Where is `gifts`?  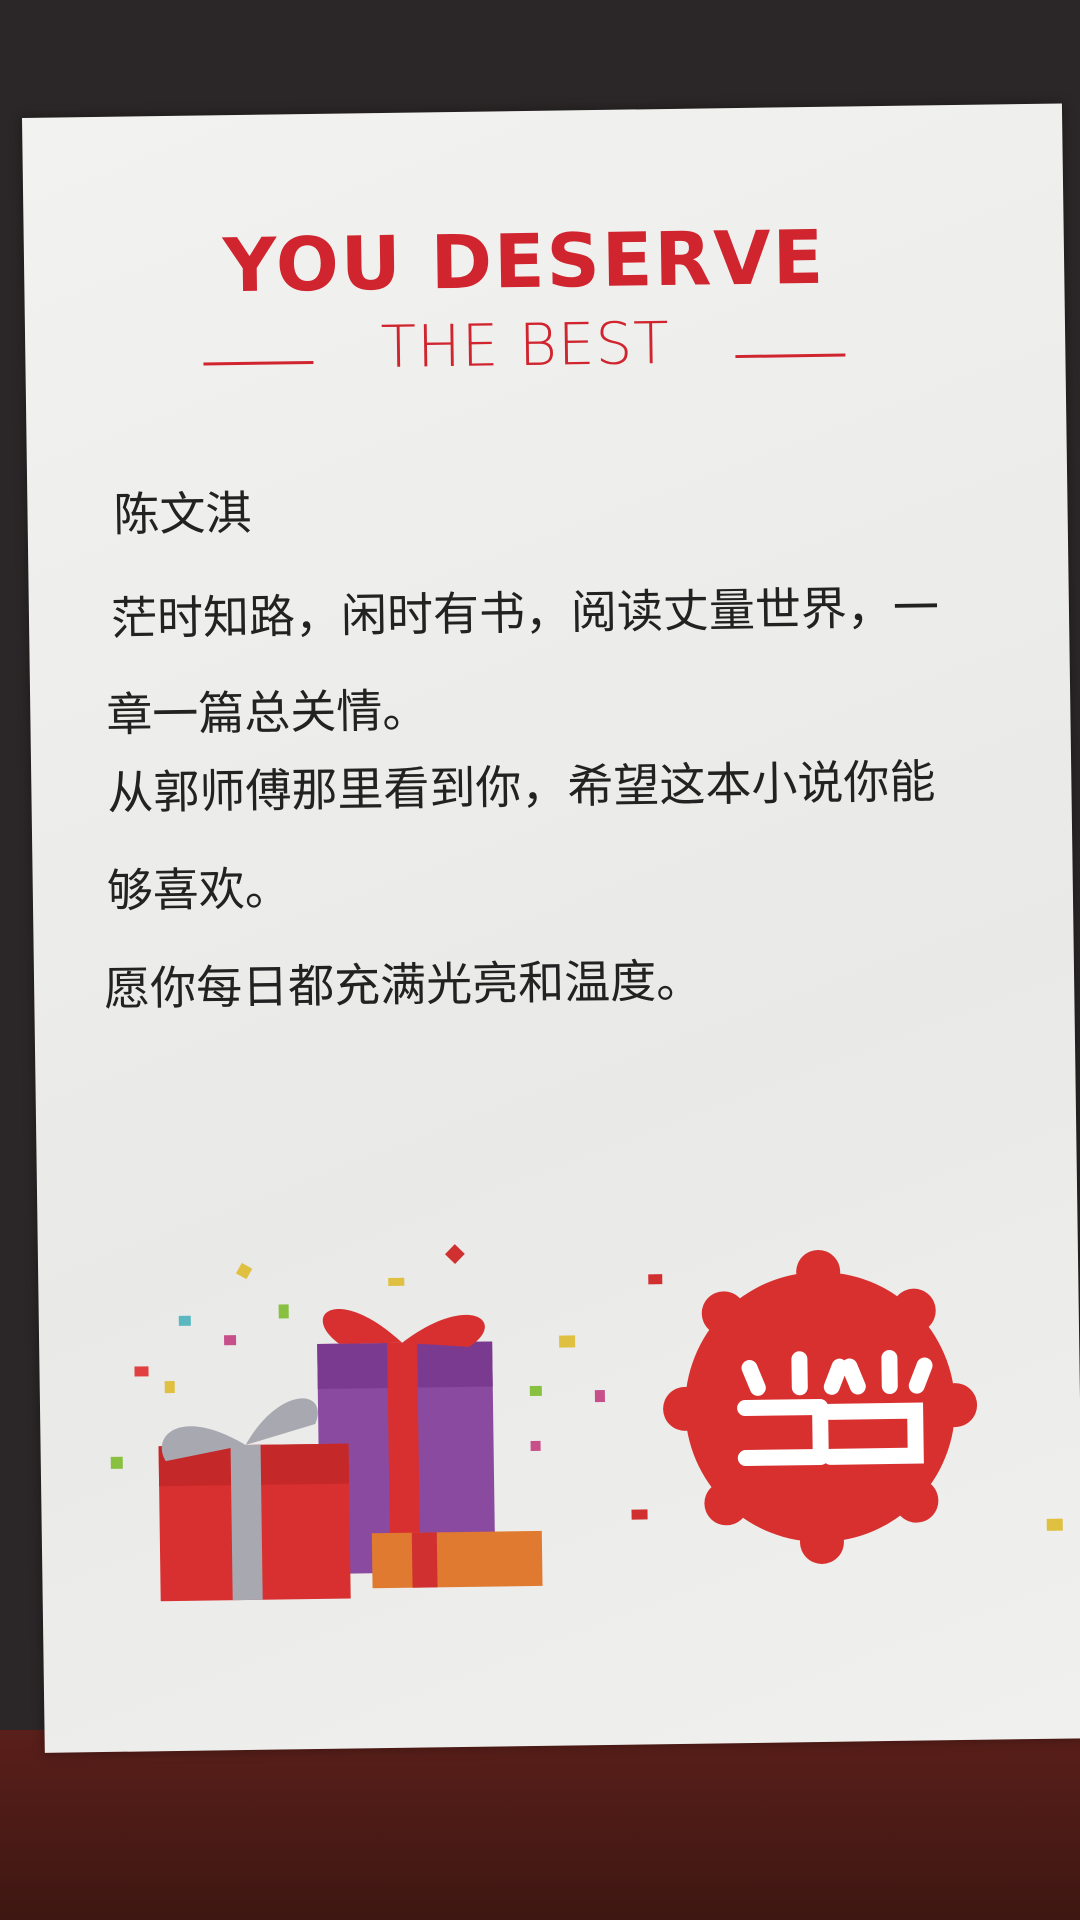 gifts is located at coordinates (350, 1455).